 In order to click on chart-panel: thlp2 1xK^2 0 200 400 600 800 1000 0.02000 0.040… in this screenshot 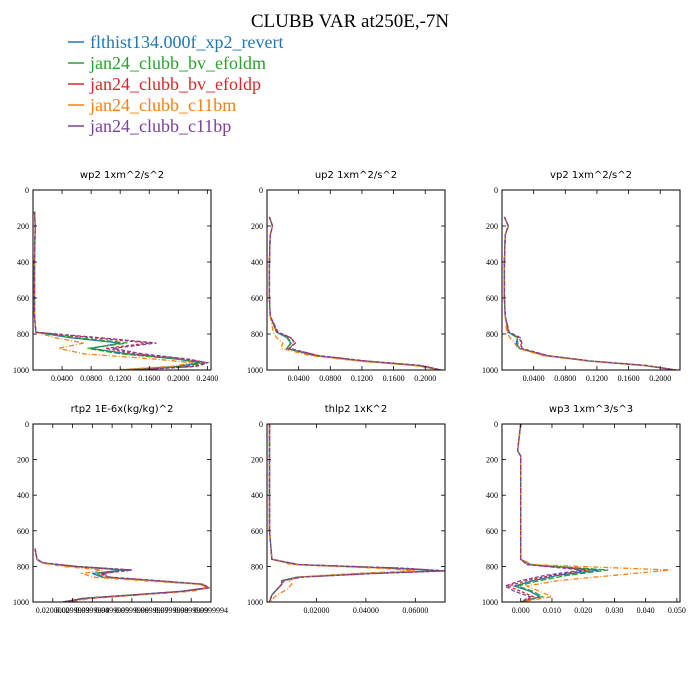, I will do `click(346, 509)`.